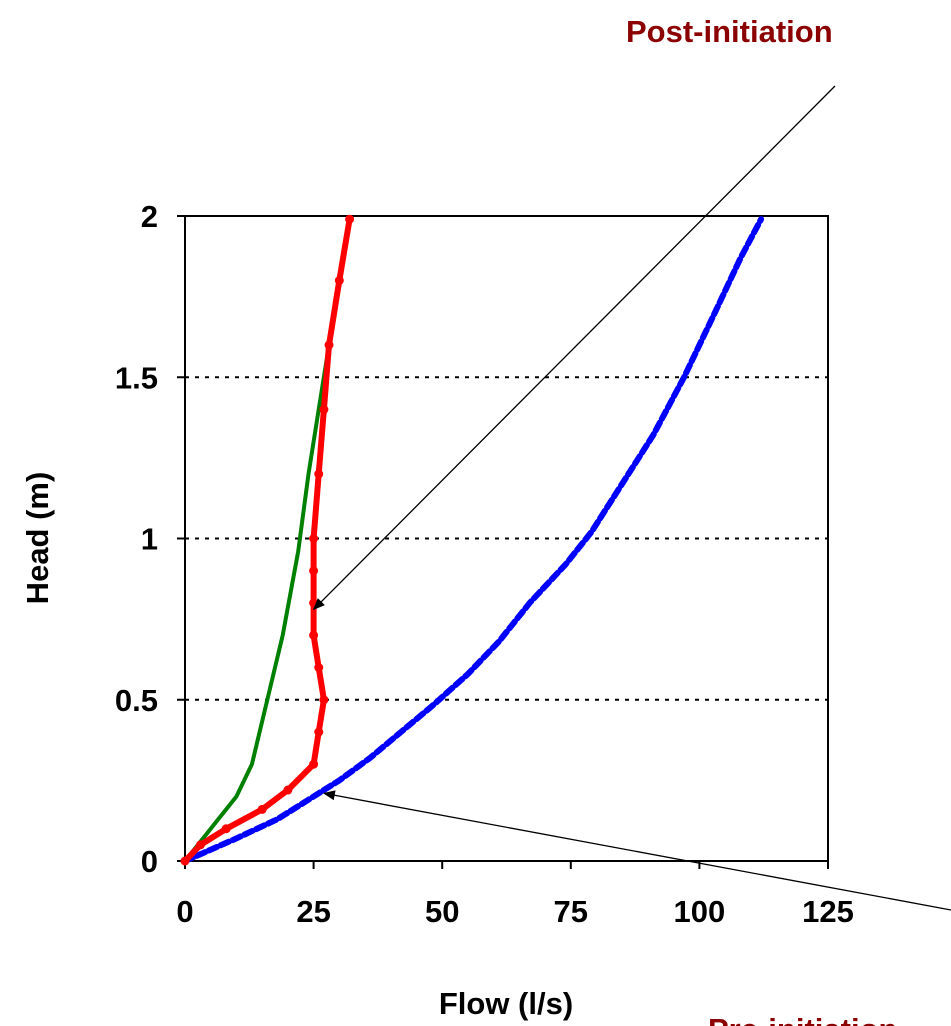 This screenshot has width=951, height=1026. Describe the element at coordinates (571, 911) in the screenshot. I see `x-tick-label-3: 75` at that location.